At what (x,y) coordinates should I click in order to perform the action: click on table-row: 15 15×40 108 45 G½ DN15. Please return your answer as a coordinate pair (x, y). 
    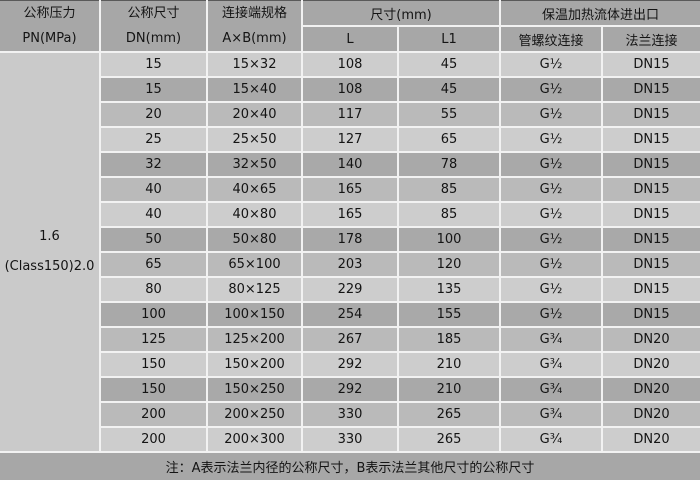
    Looking at the image, I should click on (350, 90).